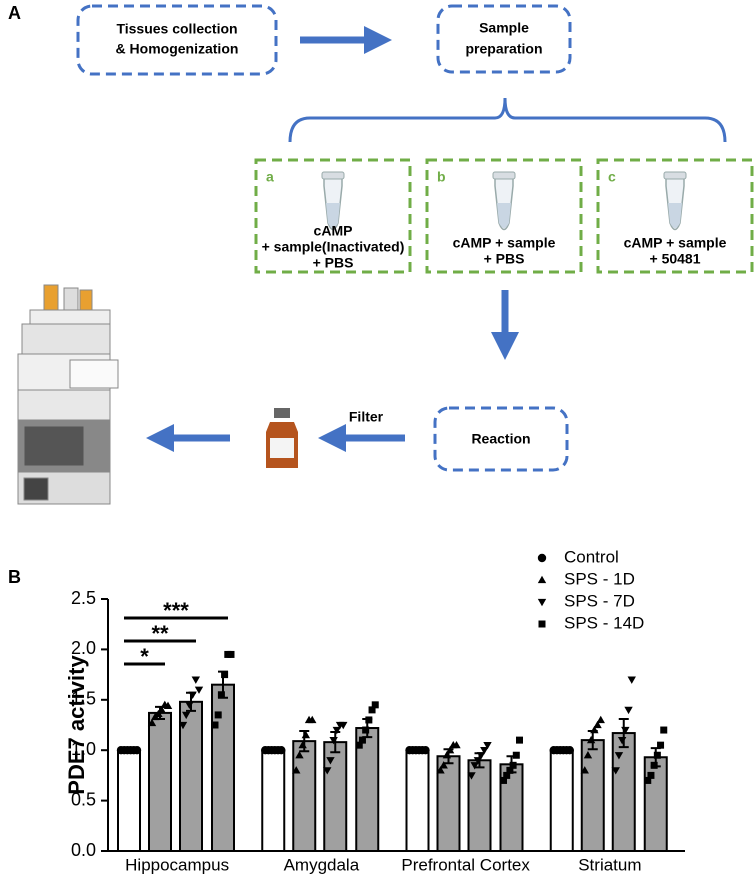 The height and width of the screenshot is (896, 754). What do you see at coordinates (160, 633) in the screenshot?
I see `significance-label: **` at bounding box center [160, 633].